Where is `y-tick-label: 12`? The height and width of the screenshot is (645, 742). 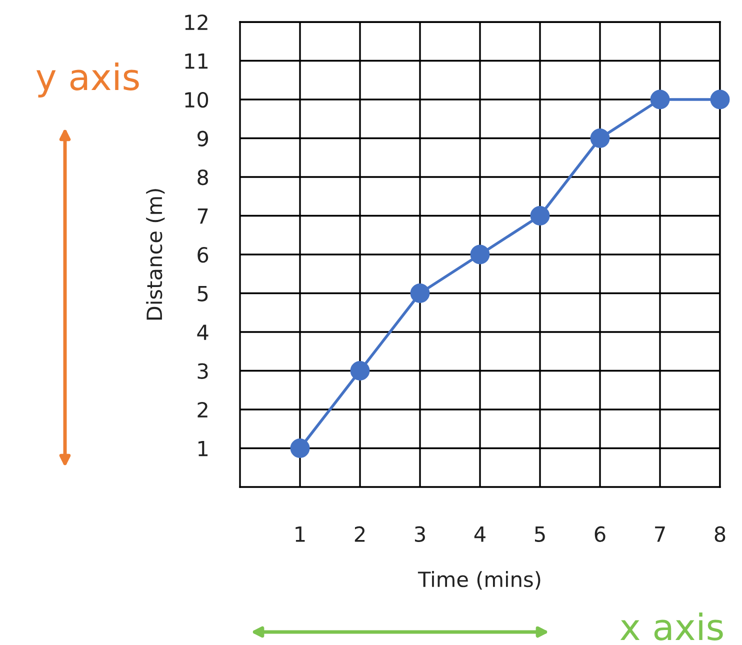 y-tick-label: 12 is located at coordinates (196, 22).